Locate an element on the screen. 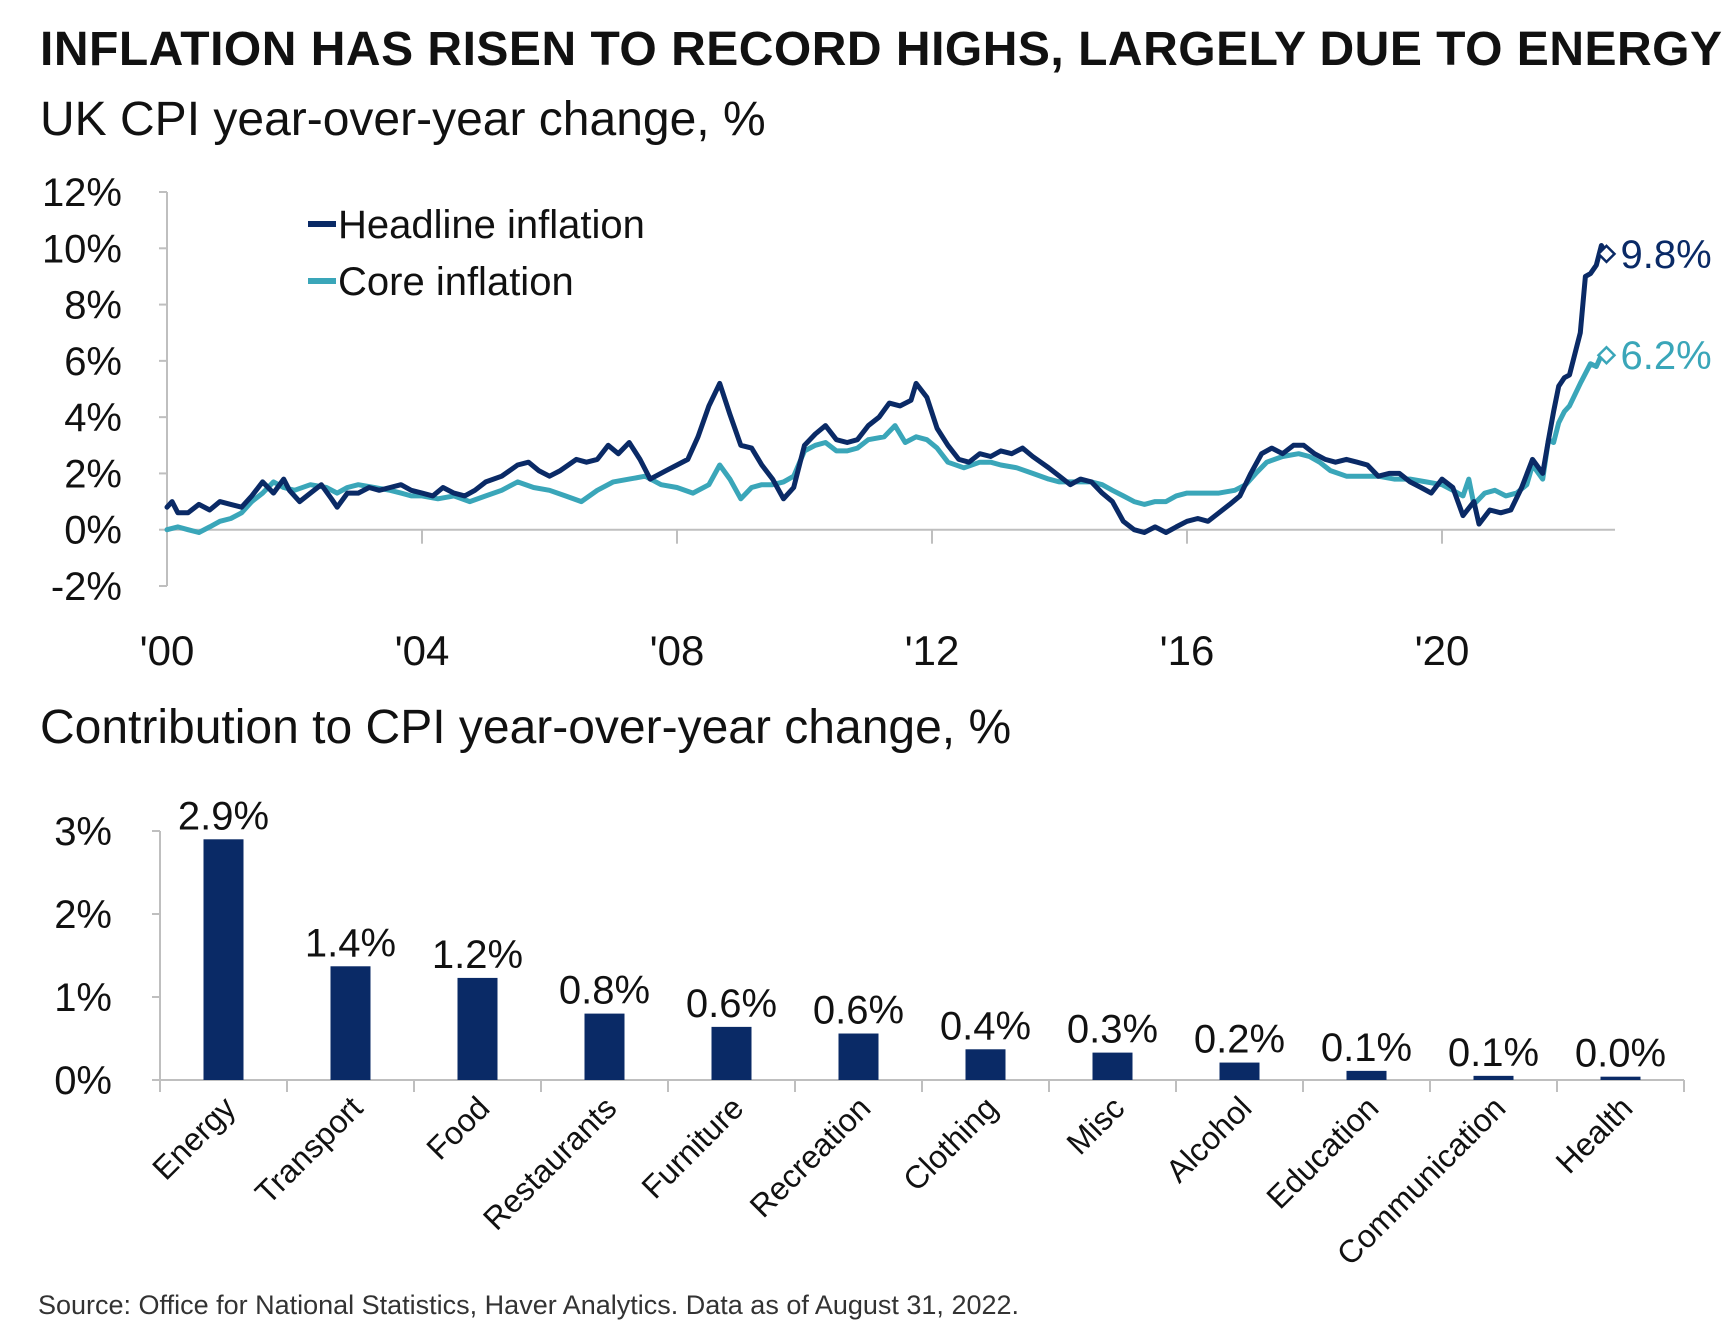  line-y-tick-label: 6% is located at coordinates (93, 362).